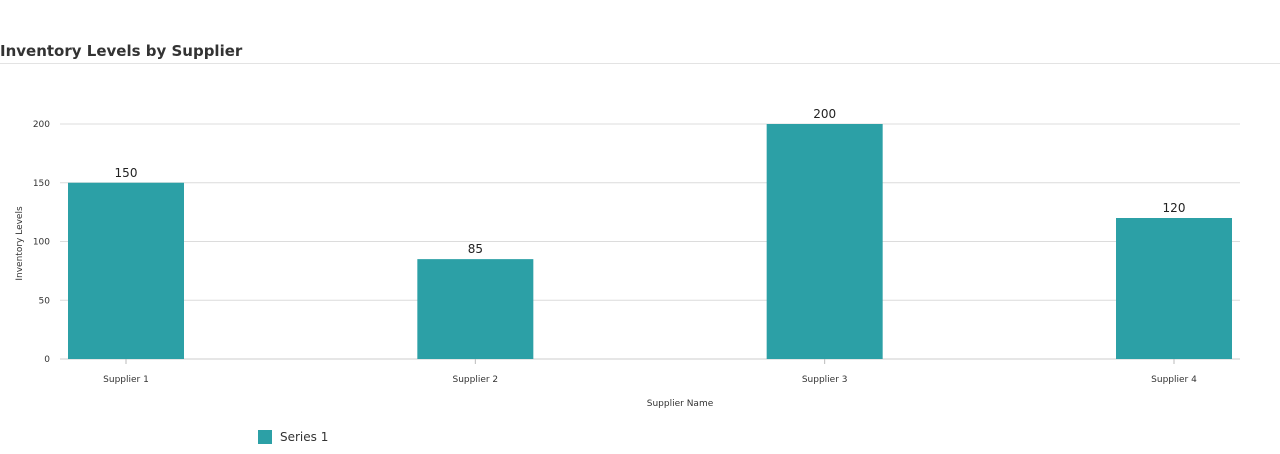 The width and height of the screenshot is (1280, 454). Describe the element at coordinates (126, 173) in the screenshot. I see `data-label: 150` at that location.